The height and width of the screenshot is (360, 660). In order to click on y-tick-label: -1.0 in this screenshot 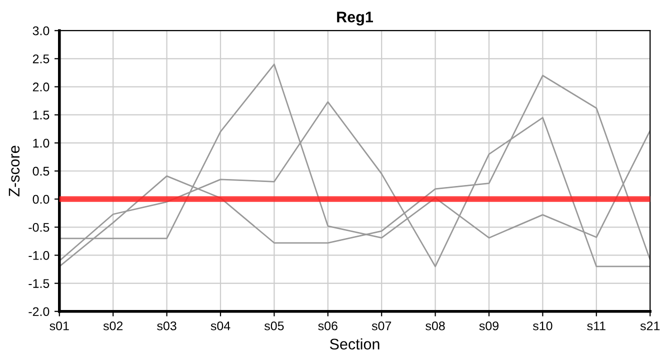, I will do `click(39, 255)`.